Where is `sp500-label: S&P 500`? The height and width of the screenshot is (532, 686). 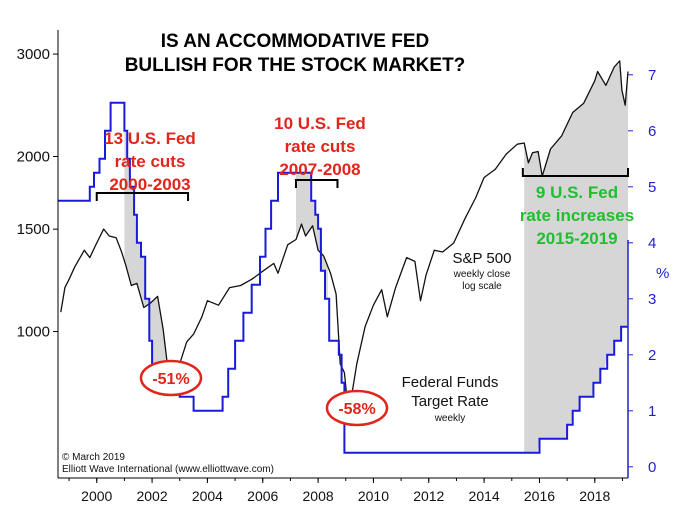 sp500-label: S&P 500 is located at coordinates (482, 258).